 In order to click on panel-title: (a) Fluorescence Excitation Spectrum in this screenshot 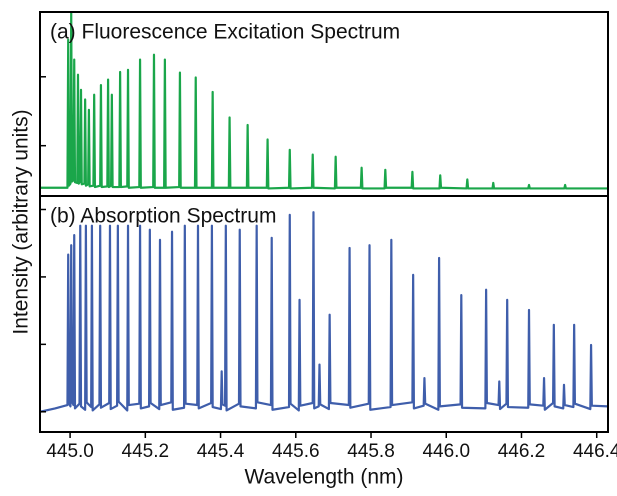, I will do `click(225, 32)`.